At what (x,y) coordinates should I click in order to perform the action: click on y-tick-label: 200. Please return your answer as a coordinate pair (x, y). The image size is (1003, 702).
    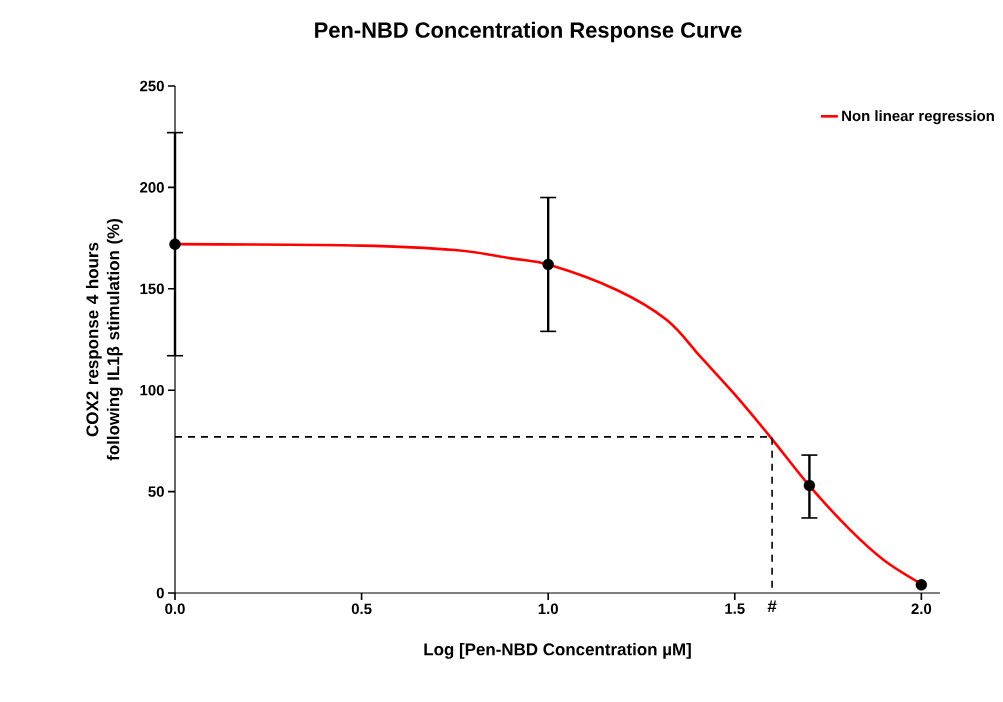
    Looking at the image, I should click on (152, 187).